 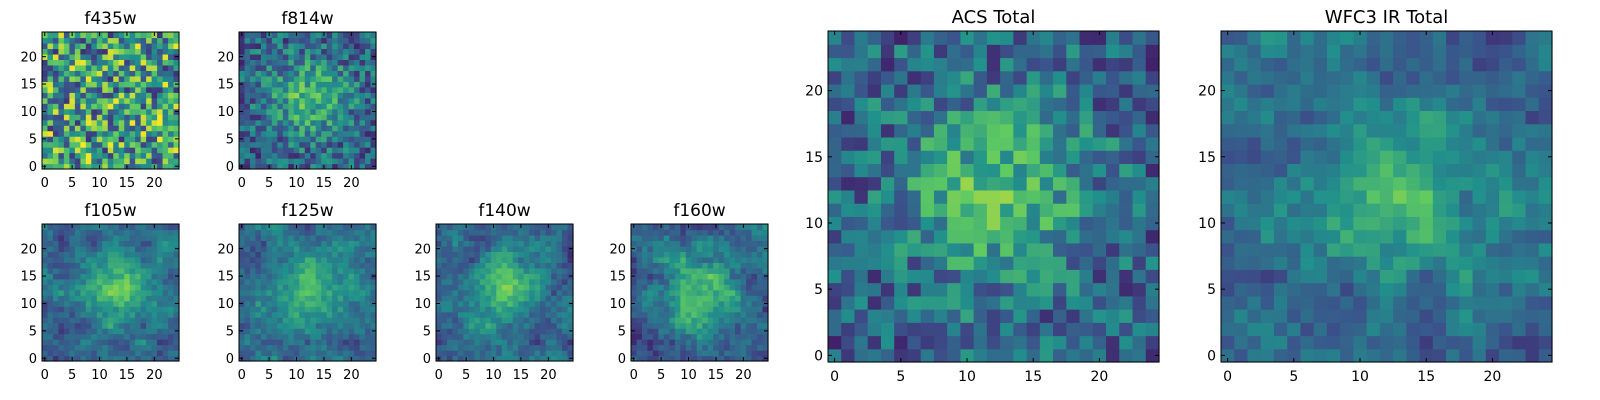 I want to click on y-tick: 20, so click(x=99, y=57).